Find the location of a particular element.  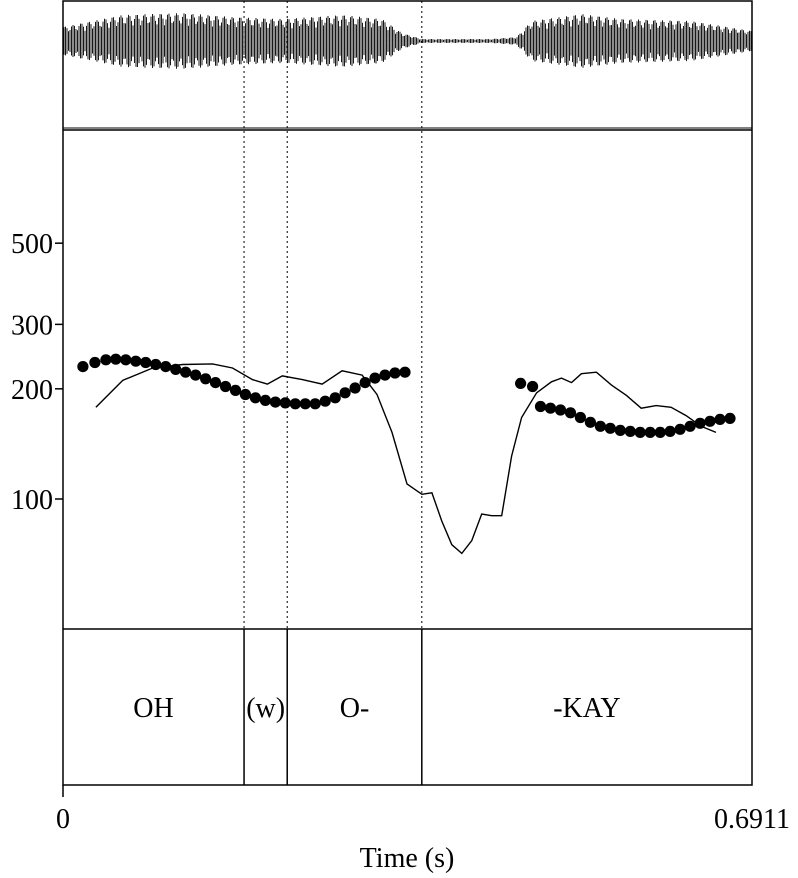

y-tick-label: 100 is located at coordinates (32, 500).